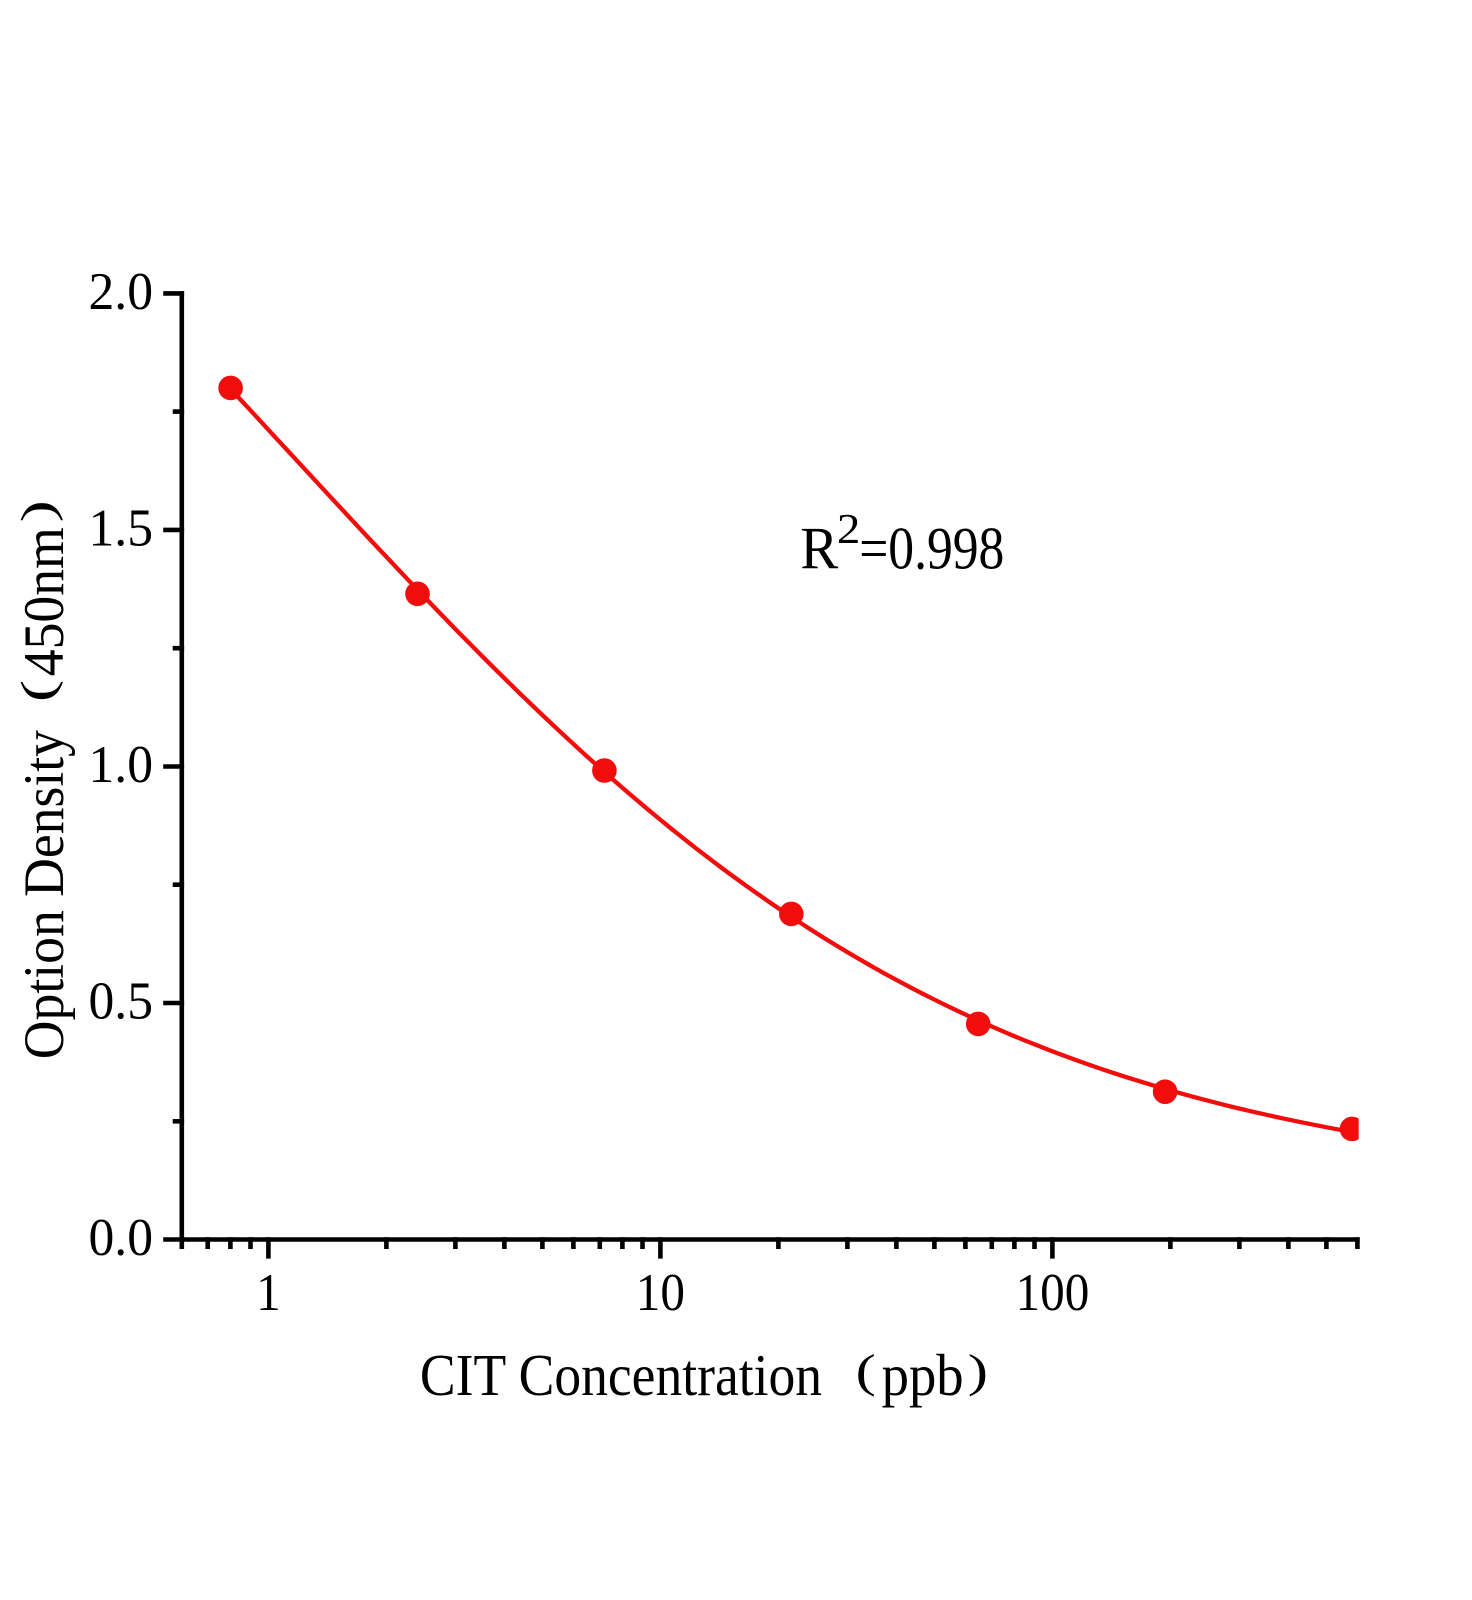 The height and width of the screenshot is (1600, 1472). Describe the element at coordinates (120, 1001) in the screenshot. I see `svg-text: 0.5` at that location.